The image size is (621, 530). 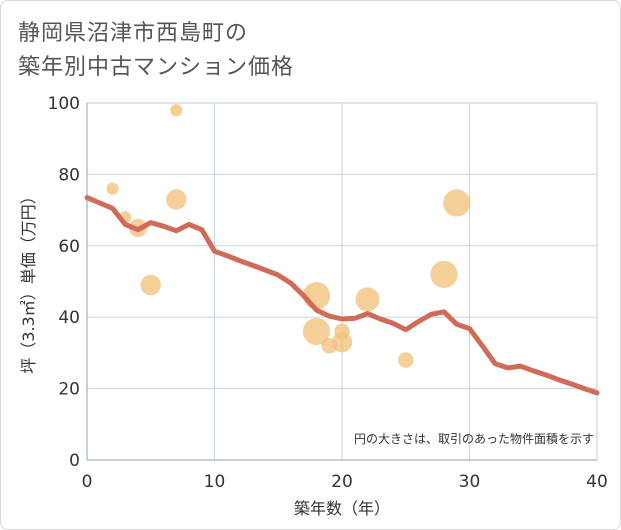 What do you see at coordinates (64, 282) in the screenshot?
I see `y-axis-ticks: 0 20 40 60 80 100` at bounding box center [64, 282].